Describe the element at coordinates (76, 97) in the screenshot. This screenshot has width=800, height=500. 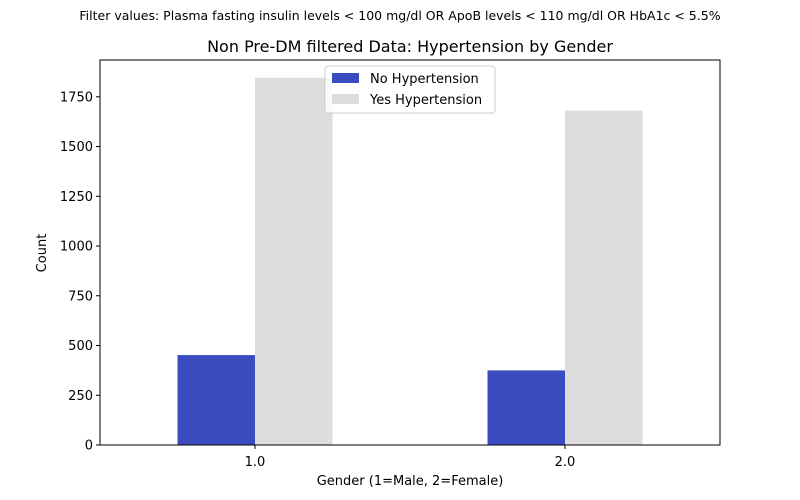
I see `y-tick-label: 1750` at that location.